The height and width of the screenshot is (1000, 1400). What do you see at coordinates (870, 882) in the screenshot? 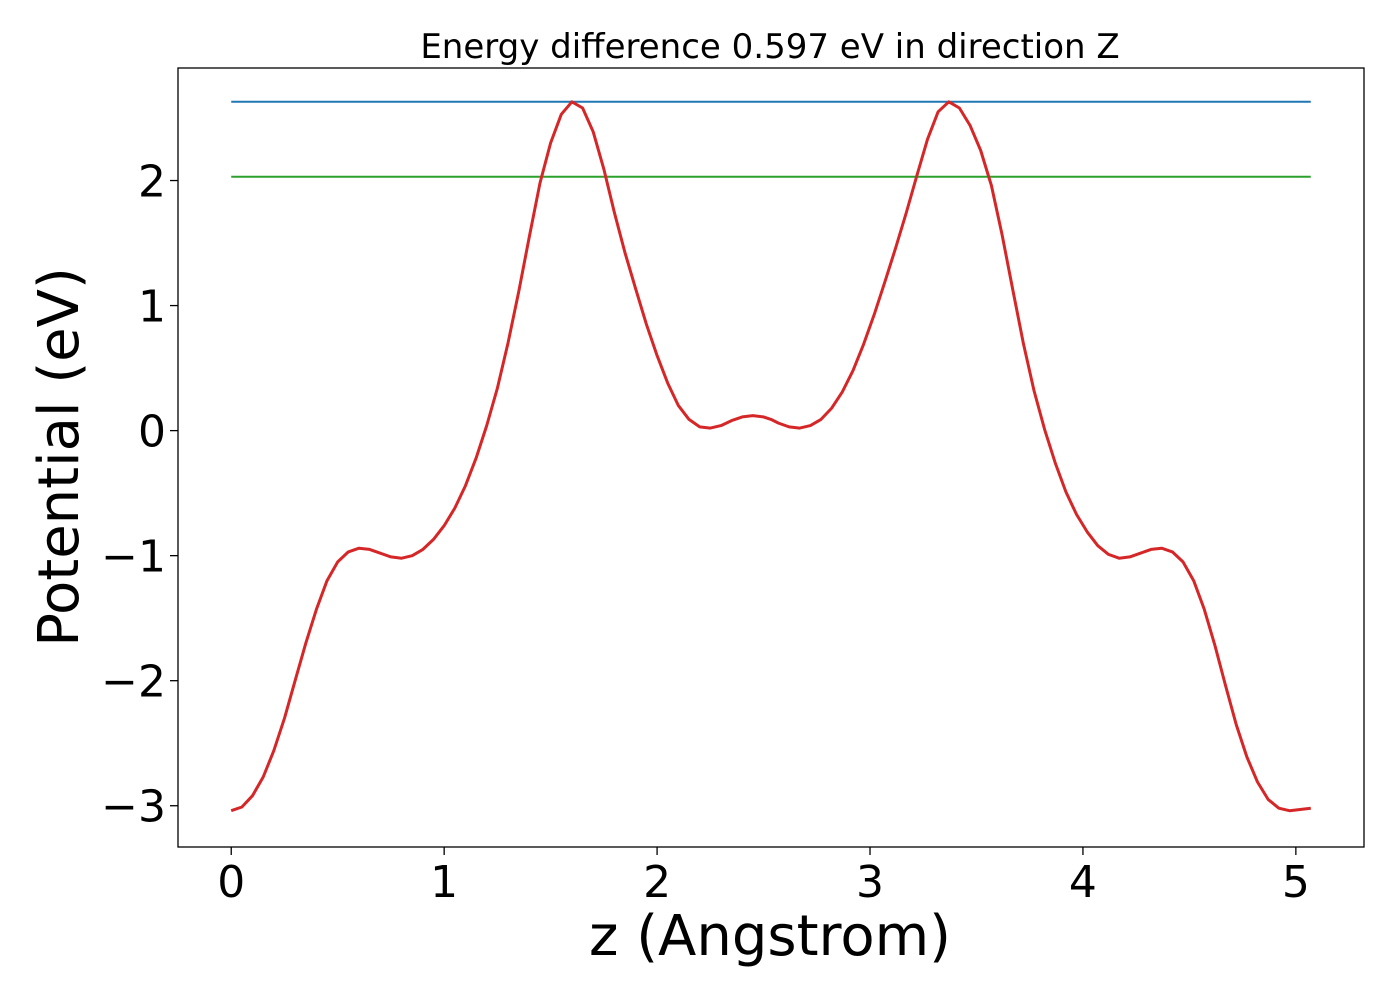
I see `x-tick-label: 3` at bounding box center [870, 882].